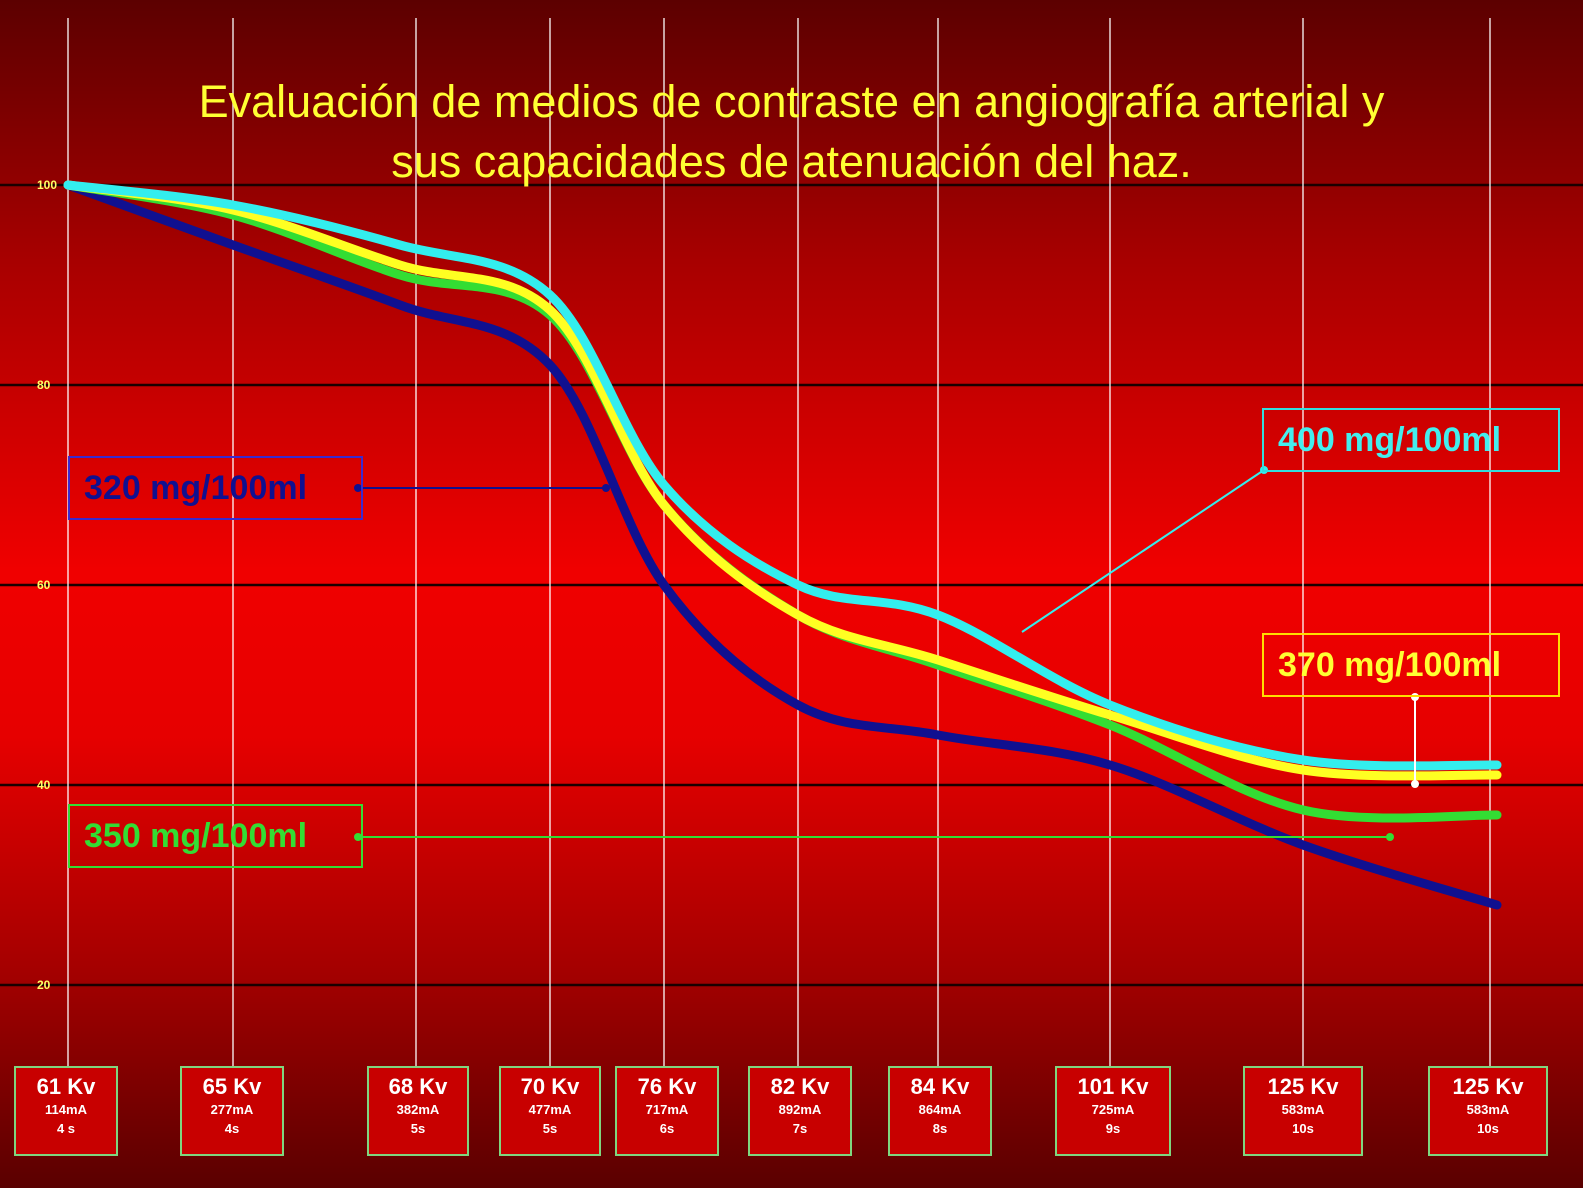  Describe the element at coordinates (1113, 1086) in the screenshot. I see `x-tick-kv: 101 Kv` at that location.